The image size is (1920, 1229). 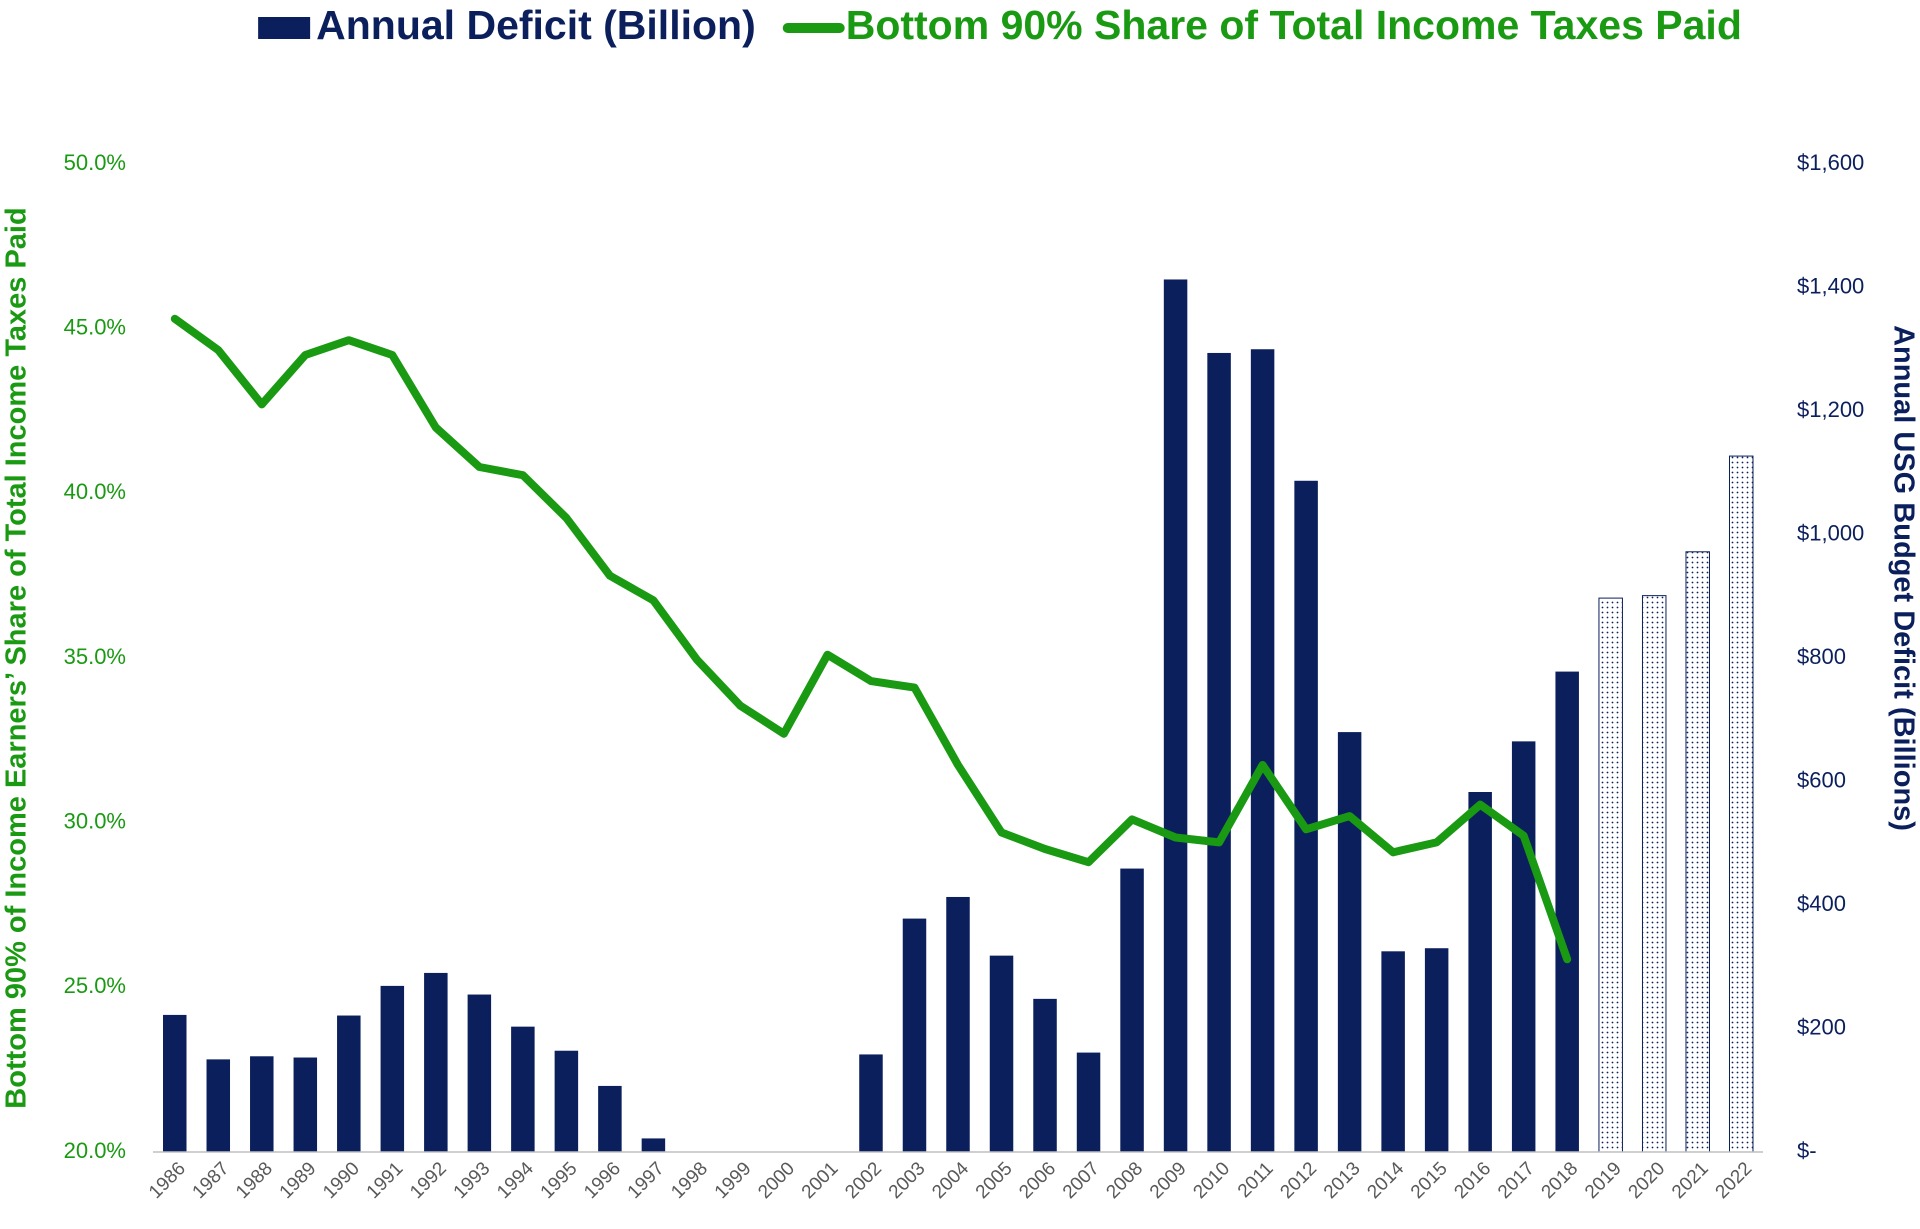 What do you see at coordinates (1256, 1180) in the screenshot?
I see `x-tick-label: 2011` at bounding box center [1256, 1180].